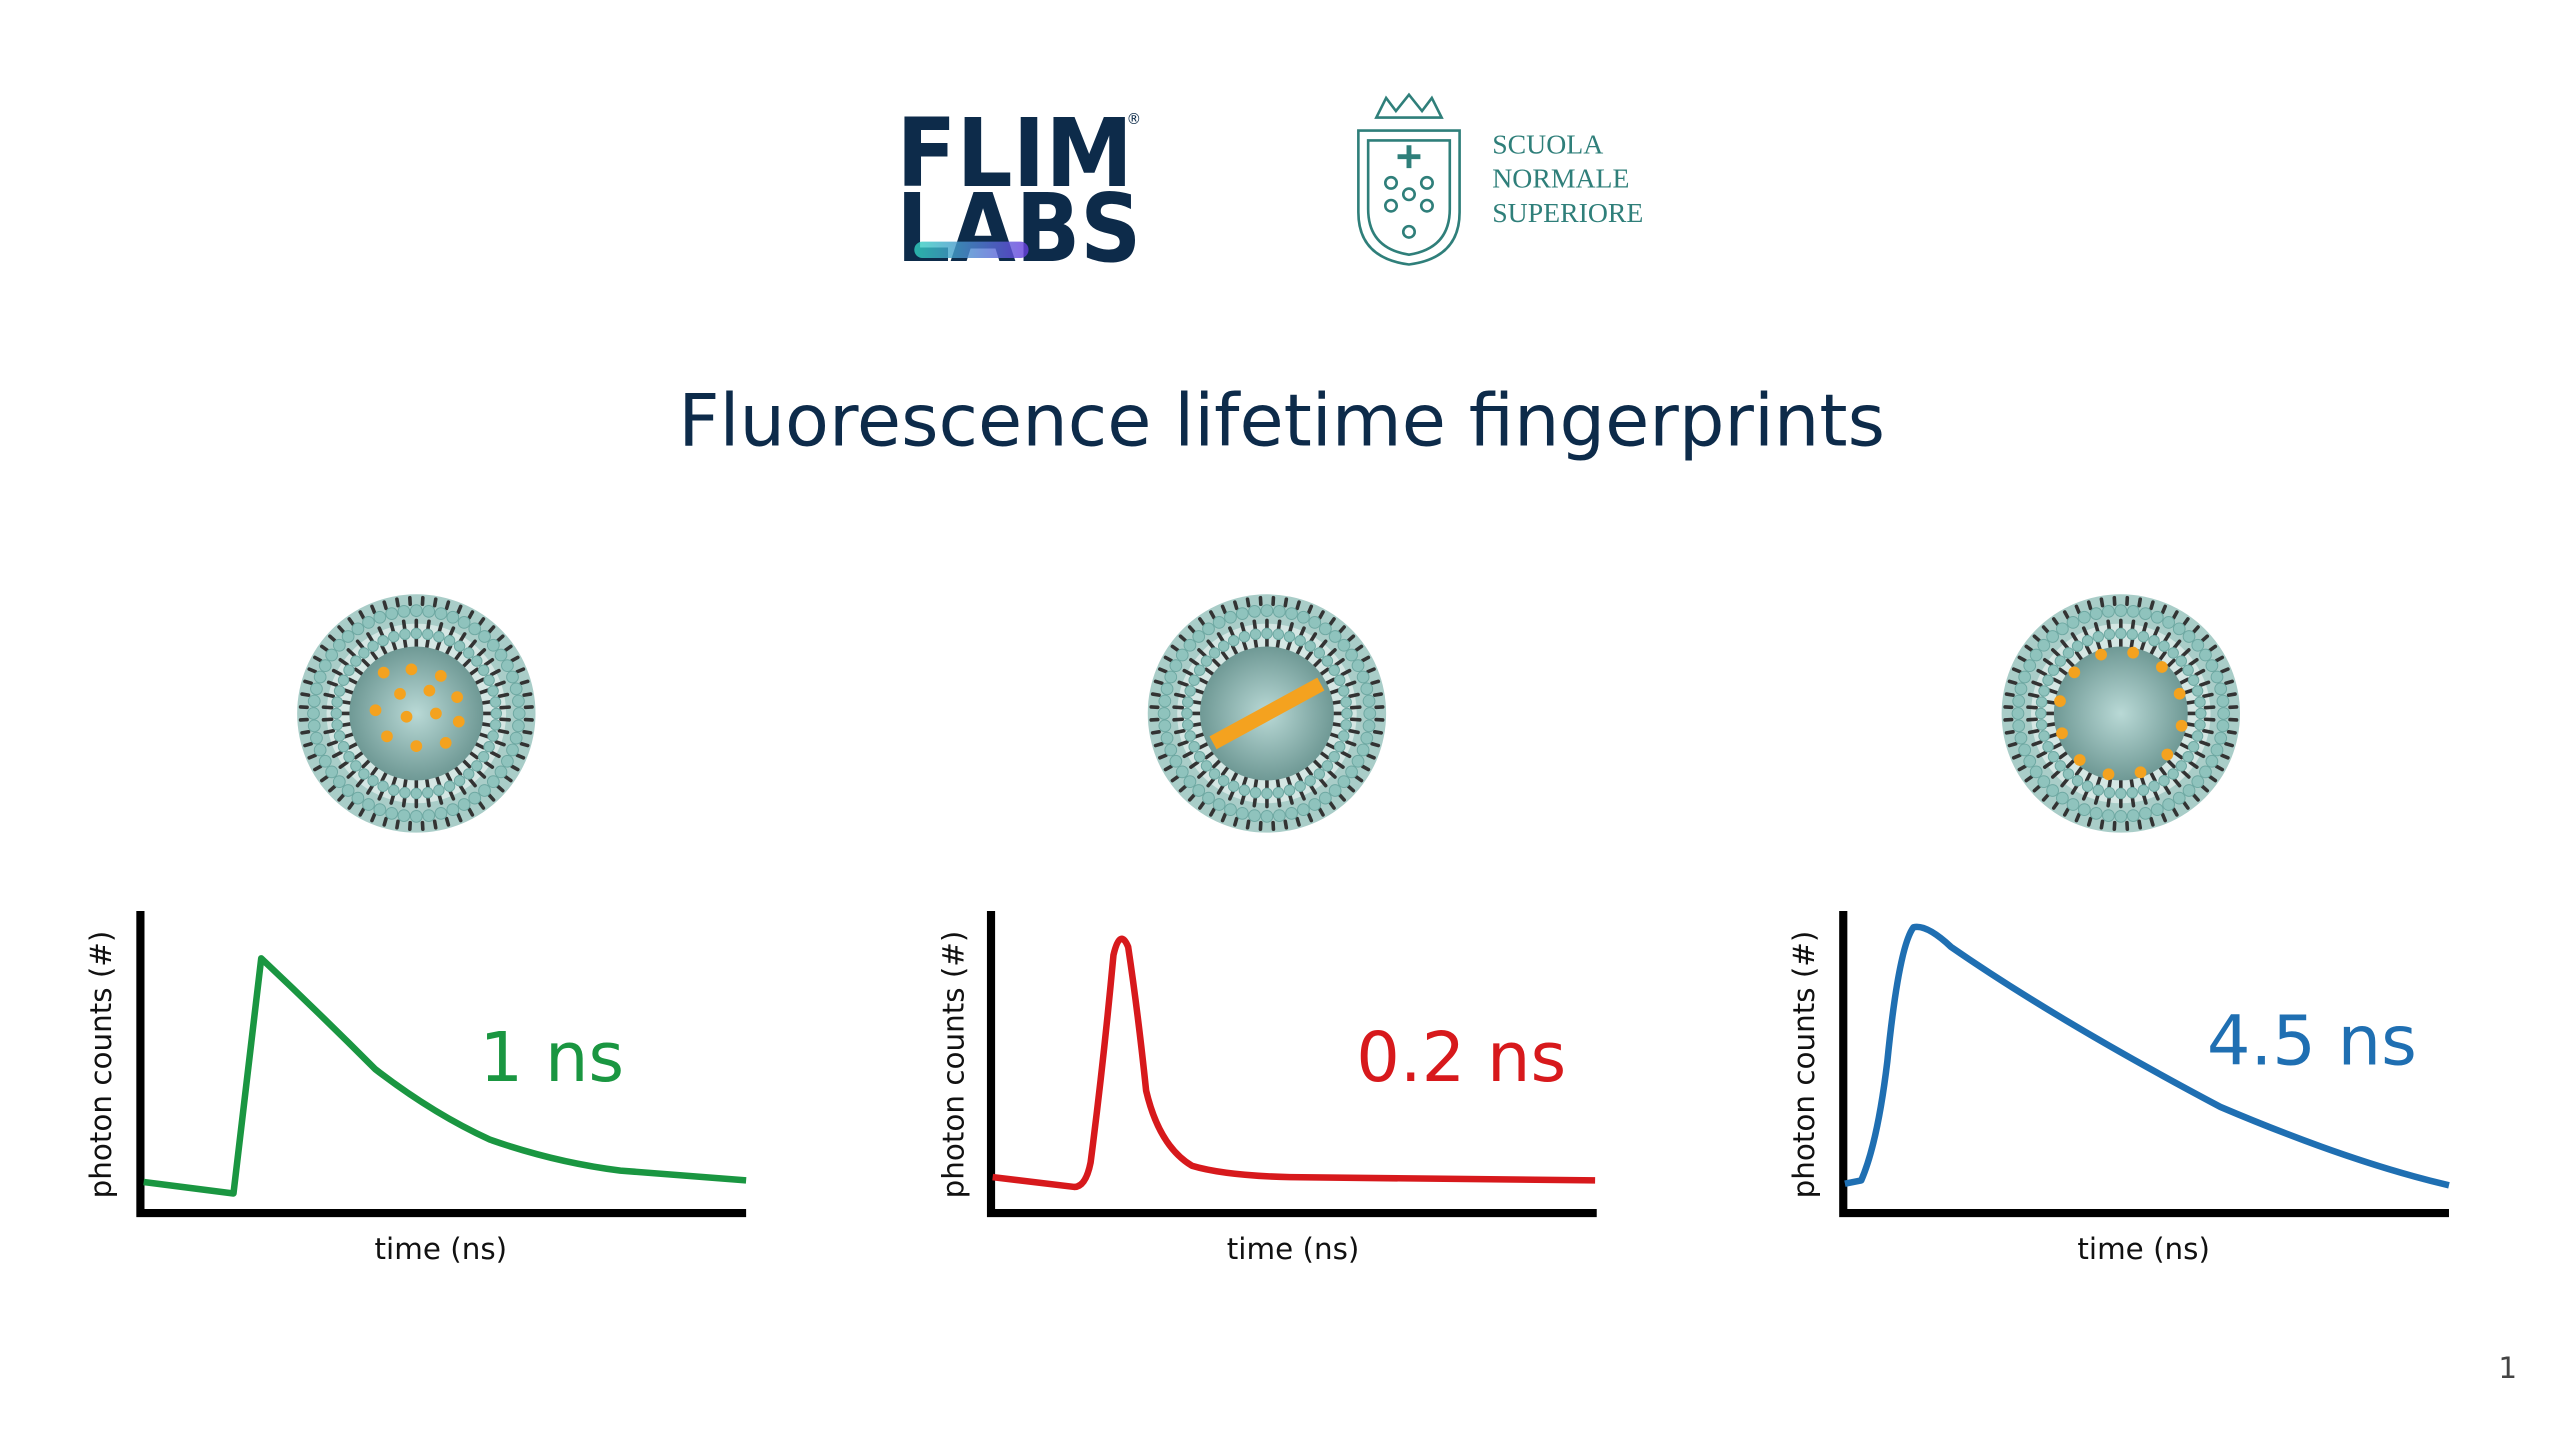 The height and width of the screenshot is (1440, 2560). I want to click on sns-line: NORMALE, so click(1560, 179).